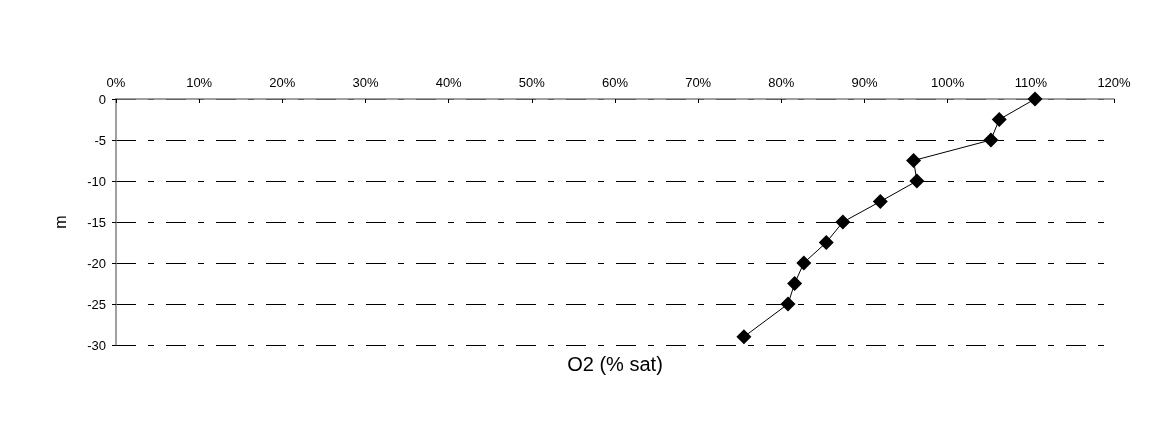 The image size is (1162, 422). What do you see at coordinates (864, 82) in the screenshot?
I see `x-tick-label: 90%` at bounding box center [864, 82].